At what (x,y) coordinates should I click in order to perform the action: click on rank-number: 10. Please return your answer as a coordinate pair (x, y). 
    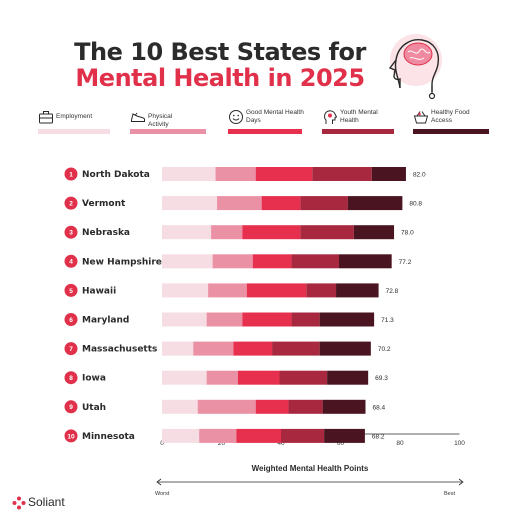
    Looking at the image, I should click on (71, 436).